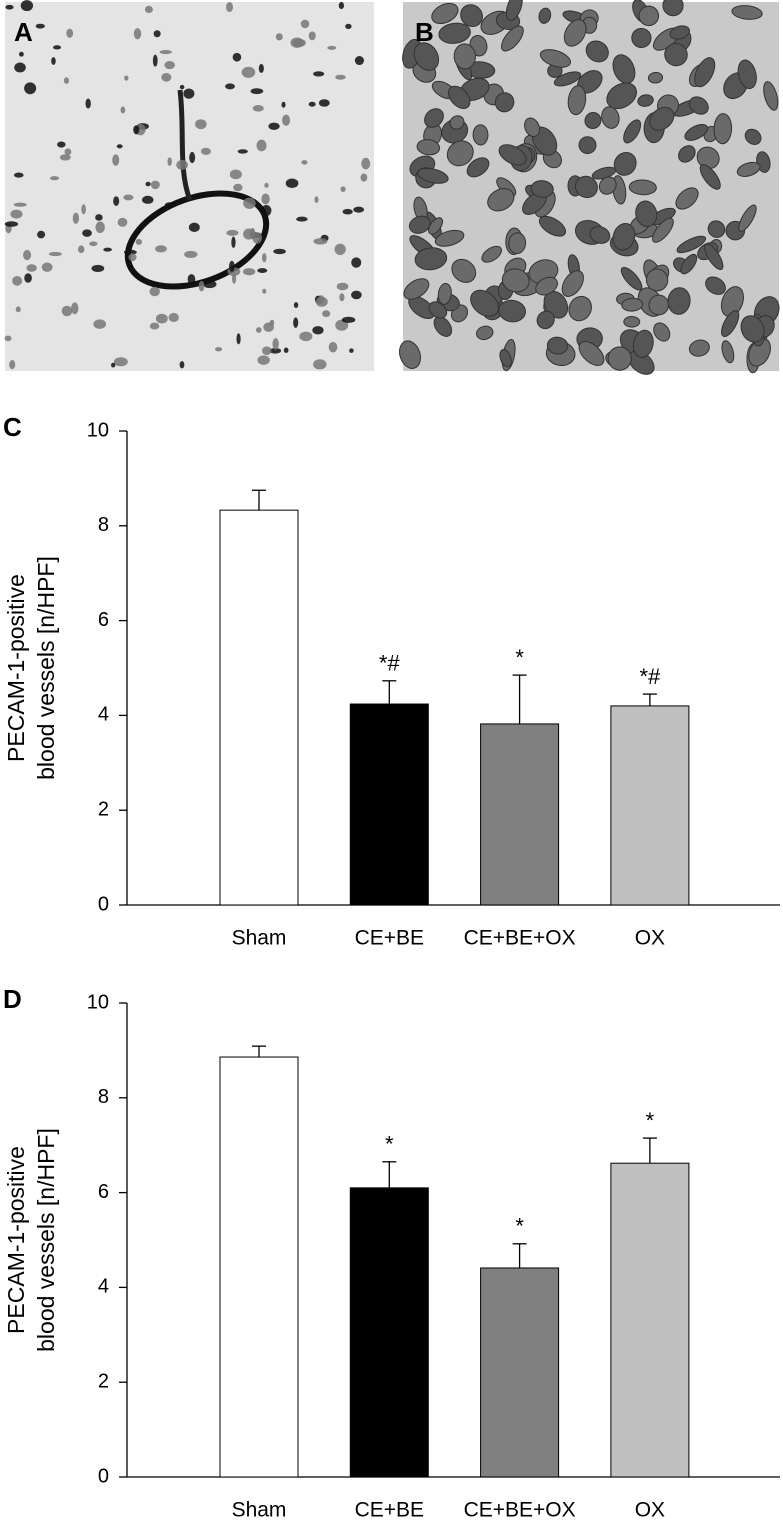 The width and height of the screenshot is (783, 1526). Describe the element at coordinates (103, 1476) in the screenshot. I see `y-tick-label: 0` at that location.